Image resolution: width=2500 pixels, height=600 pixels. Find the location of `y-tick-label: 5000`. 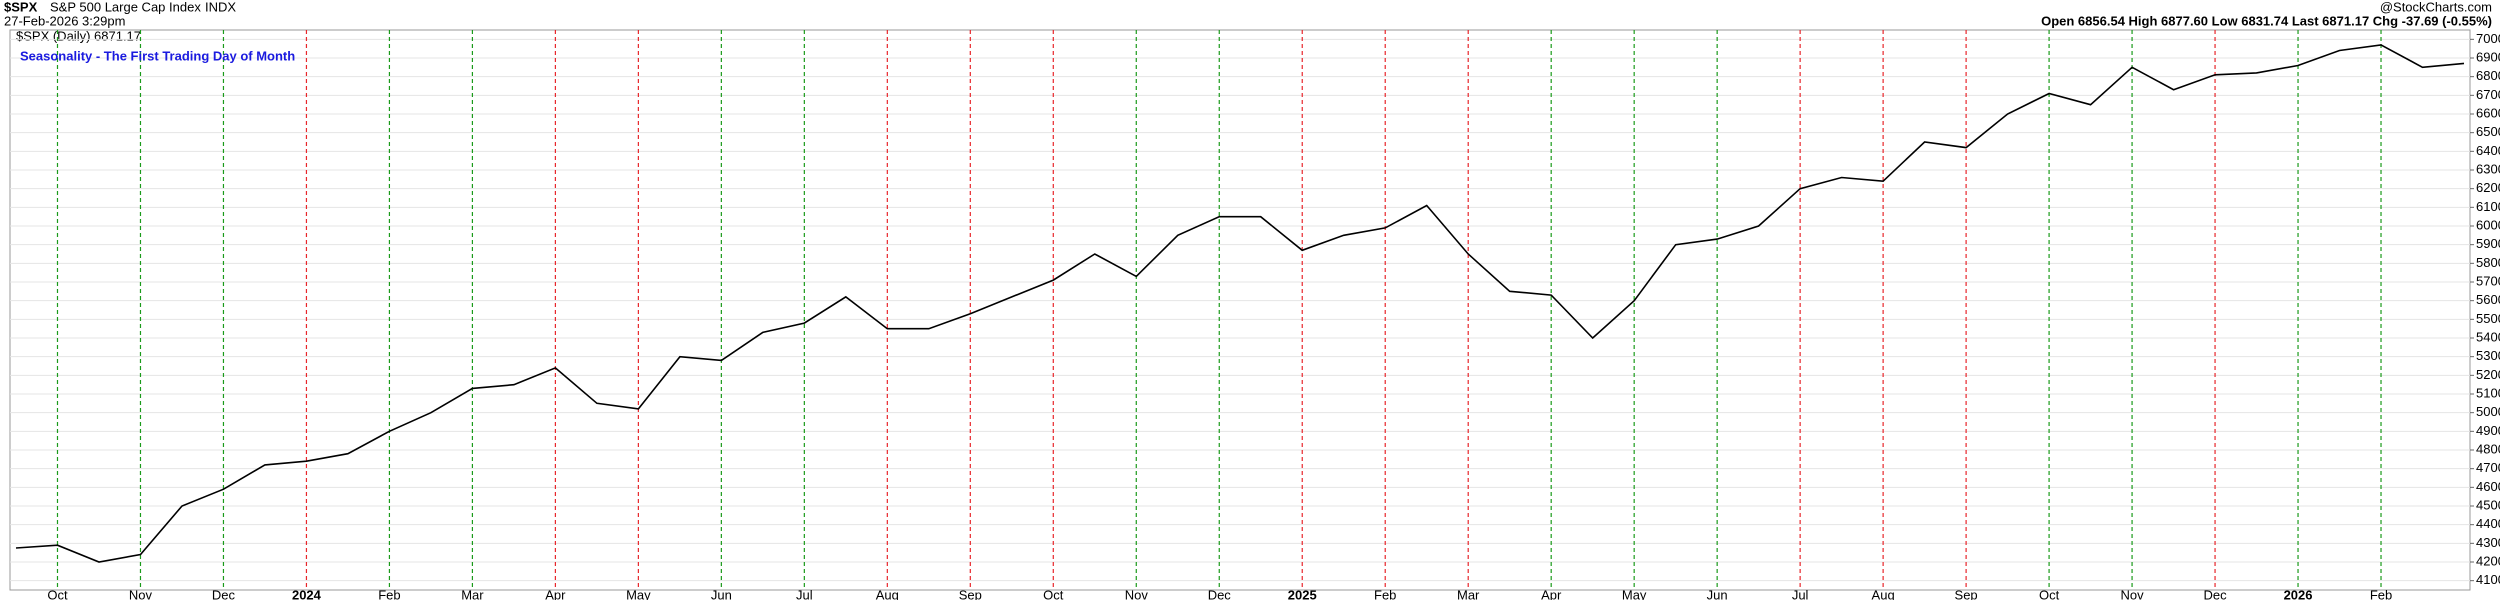

y-tick-label: 5000 is located at coordinates (2488, 411).